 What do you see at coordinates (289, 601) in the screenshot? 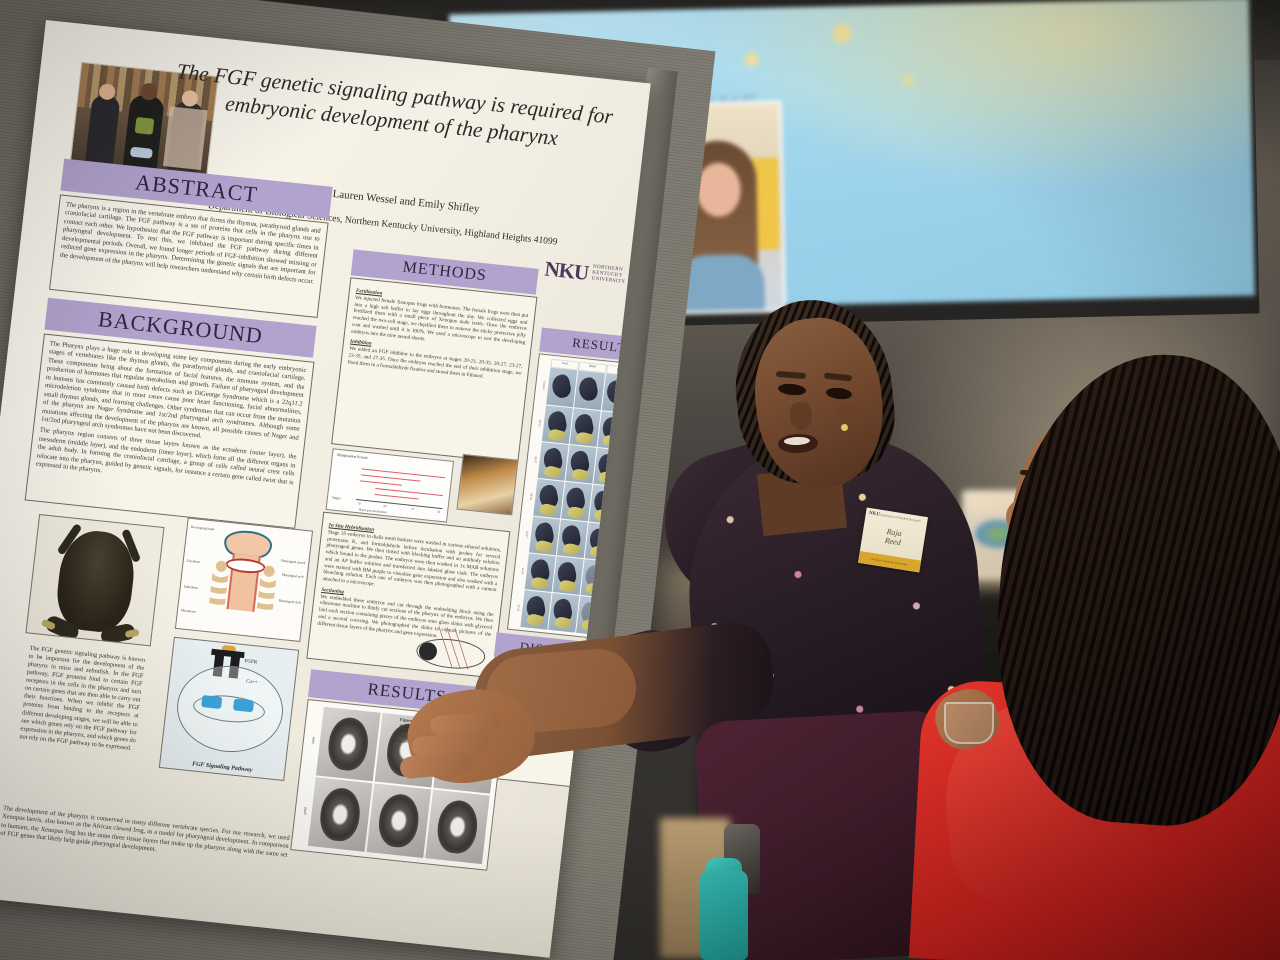
I see `arch-label-cleft: Pharyngeal cleft` at bounding box center [289, 601].